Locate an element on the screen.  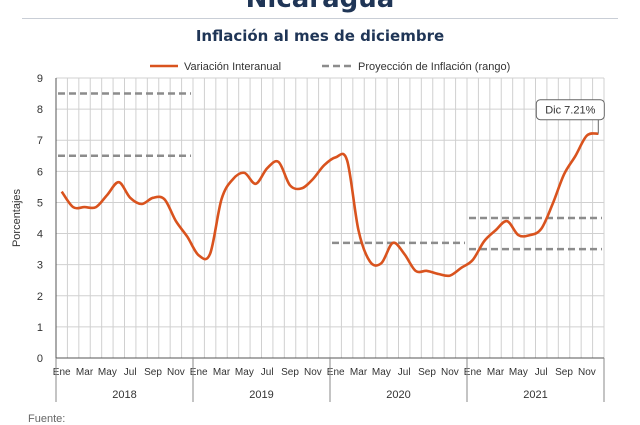
legend-label-projection: Proyección de Inflación (rango) is located at coordinates (434, 67).